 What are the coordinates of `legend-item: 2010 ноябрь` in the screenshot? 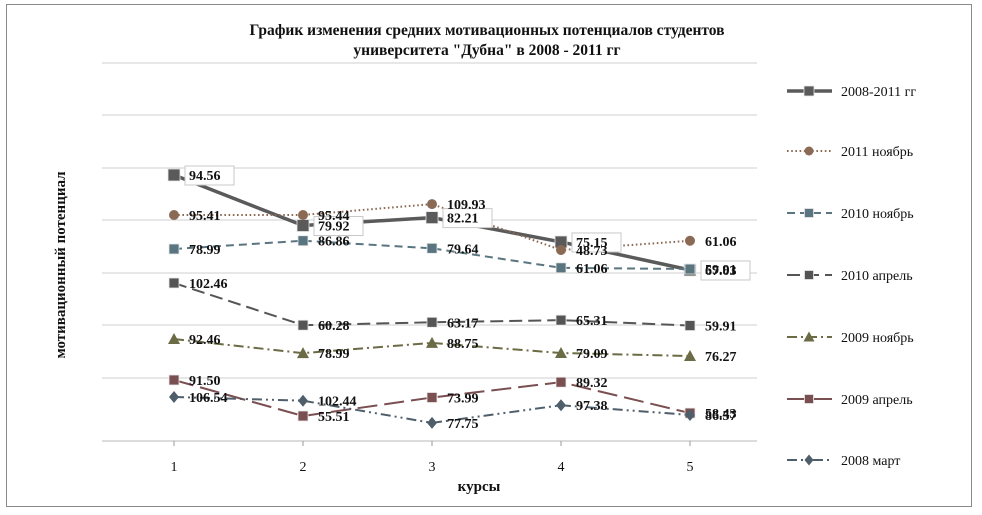 It's located at (850, 214).